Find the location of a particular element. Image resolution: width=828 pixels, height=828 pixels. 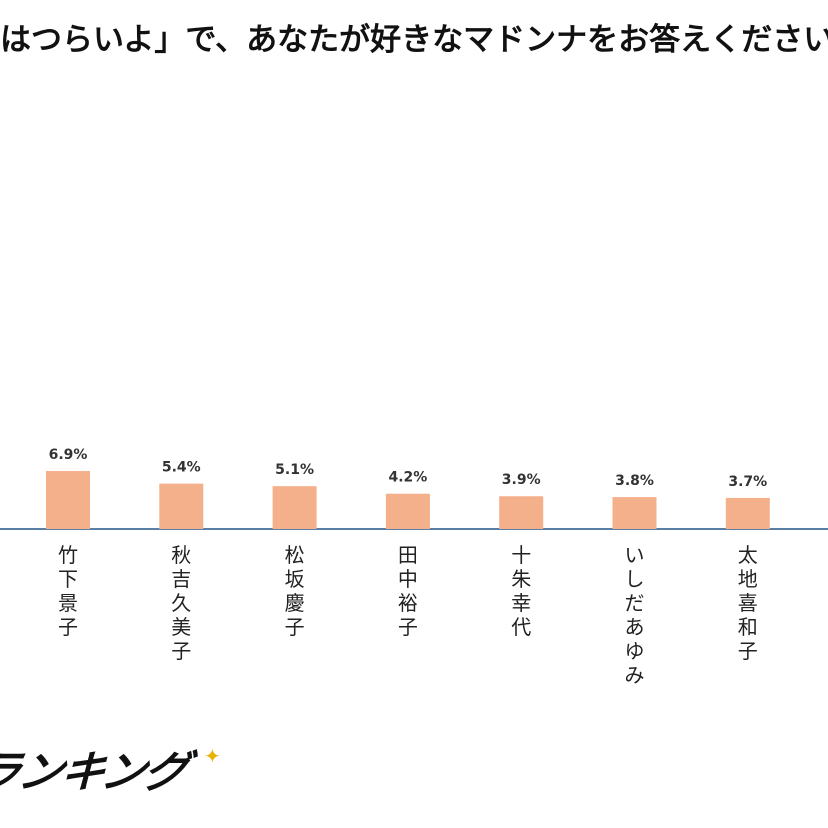

ranking-logo-text: ランキング is located at coordinates (96, 772).